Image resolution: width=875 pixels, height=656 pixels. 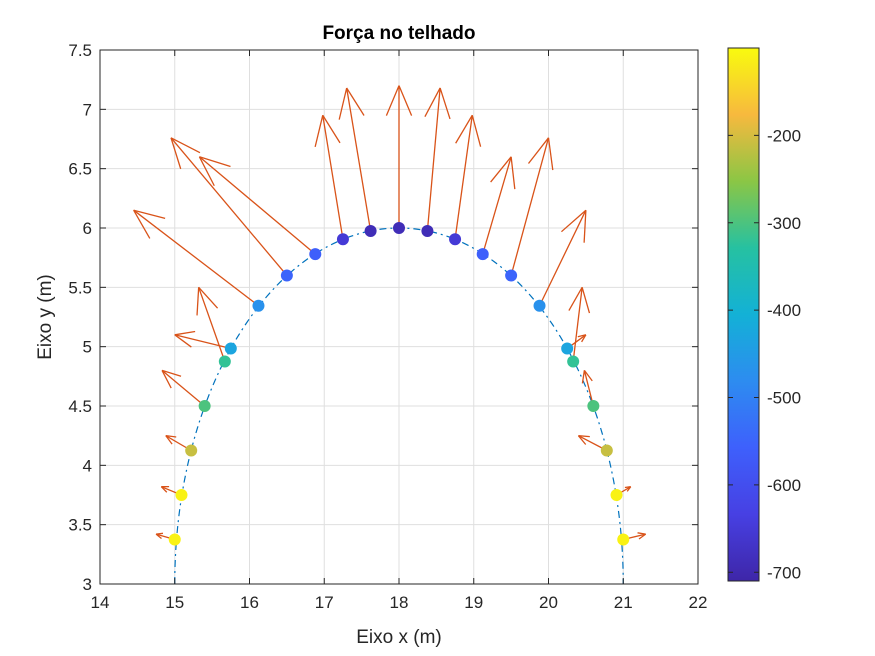 What do you see at coordinates (249, 602) in the screenshot?
I see `x-tick-label: 16` at bounding box center [249, 602].